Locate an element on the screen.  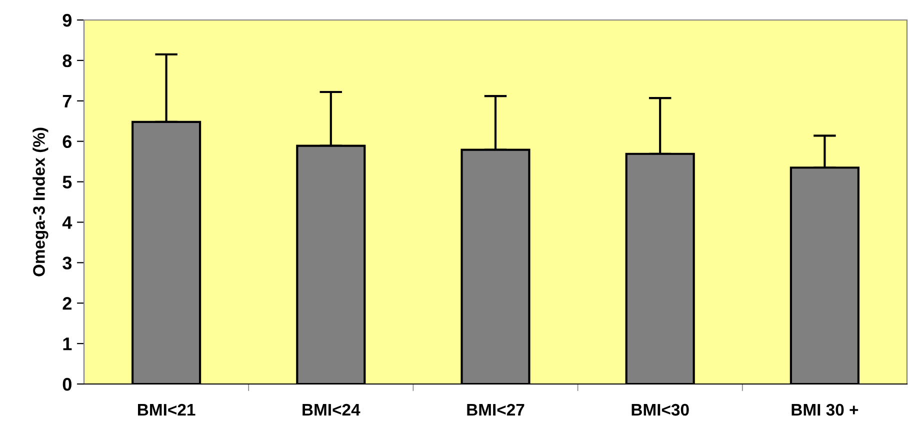
x-tick-label: BMI<24 is located at coordinates (331, 410).